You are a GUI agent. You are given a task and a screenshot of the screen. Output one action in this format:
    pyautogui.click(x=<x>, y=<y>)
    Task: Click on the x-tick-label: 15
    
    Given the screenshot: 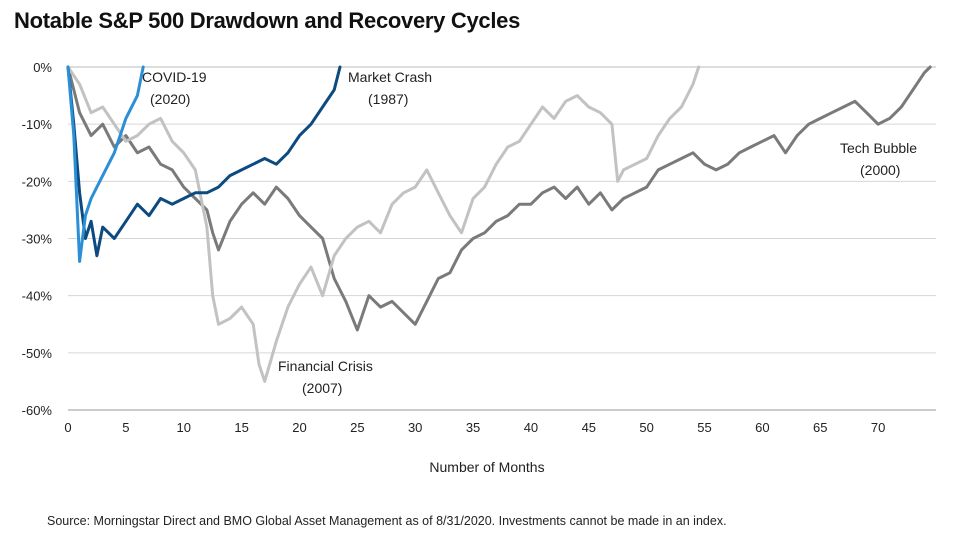 What is the action you would take?
    pyautogui.click(x=241, y=427)
    